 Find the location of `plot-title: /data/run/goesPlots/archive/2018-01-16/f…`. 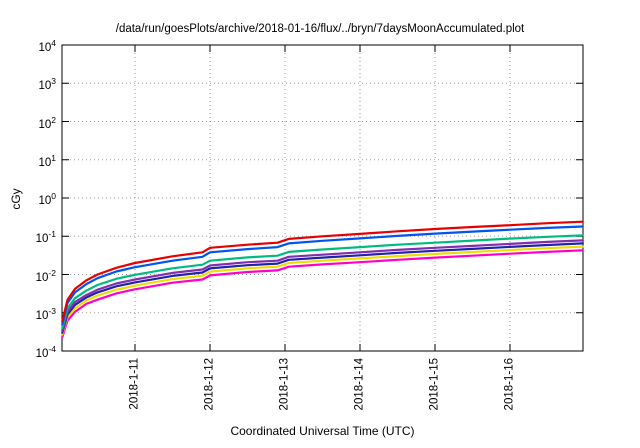

plot-title: /data/run/goesPlots/archive/2018-01-16/f… is located at coordinates (320, 29).